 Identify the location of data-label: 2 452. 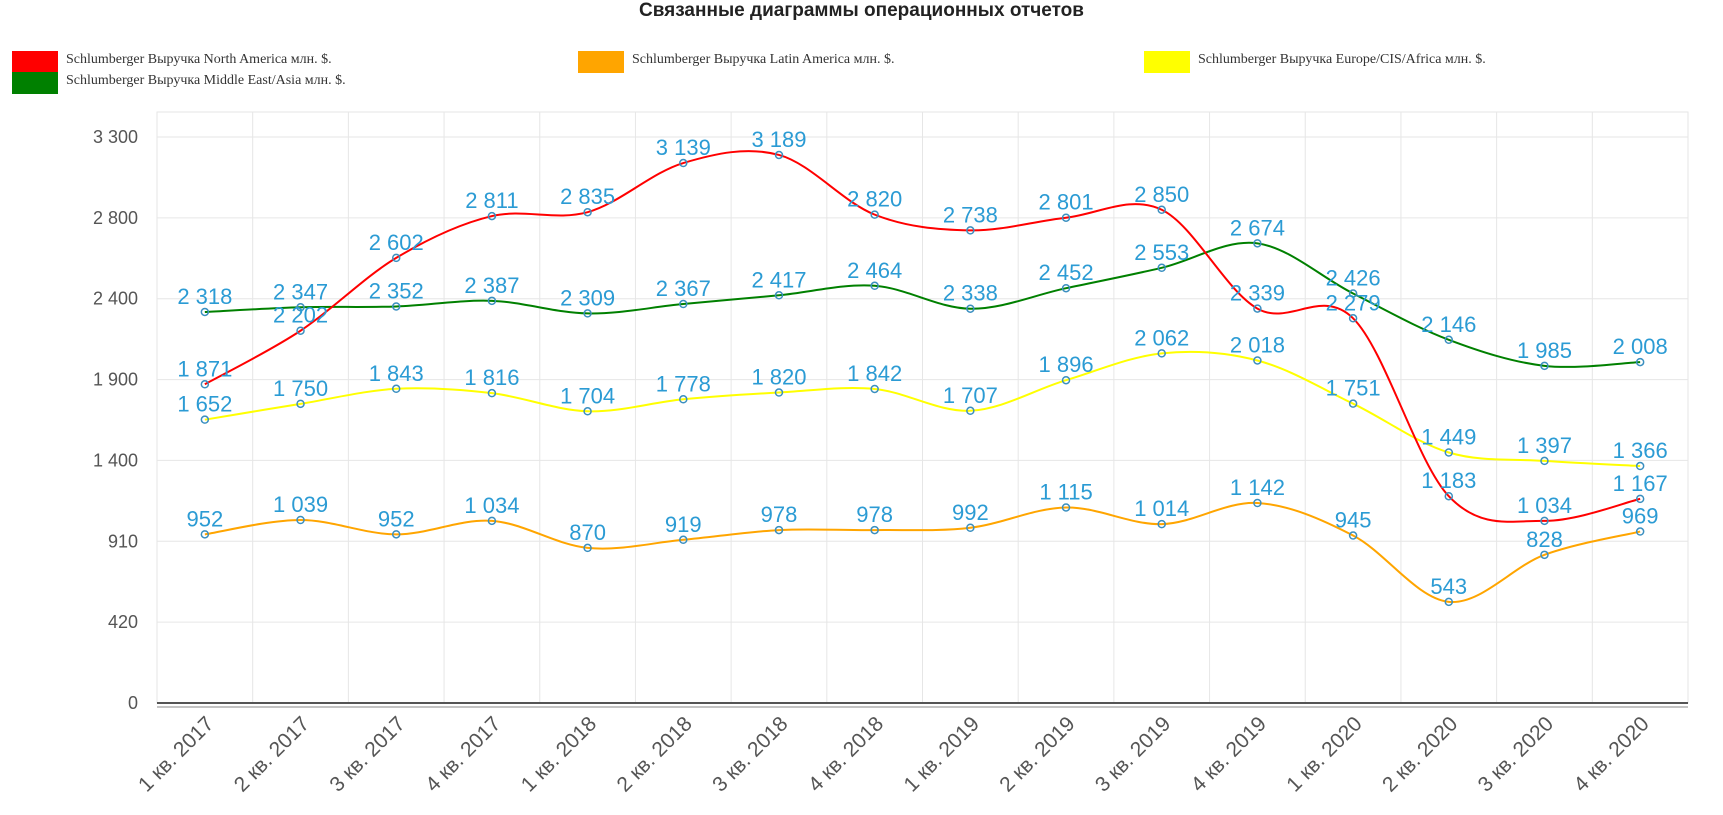
(1066, 272).